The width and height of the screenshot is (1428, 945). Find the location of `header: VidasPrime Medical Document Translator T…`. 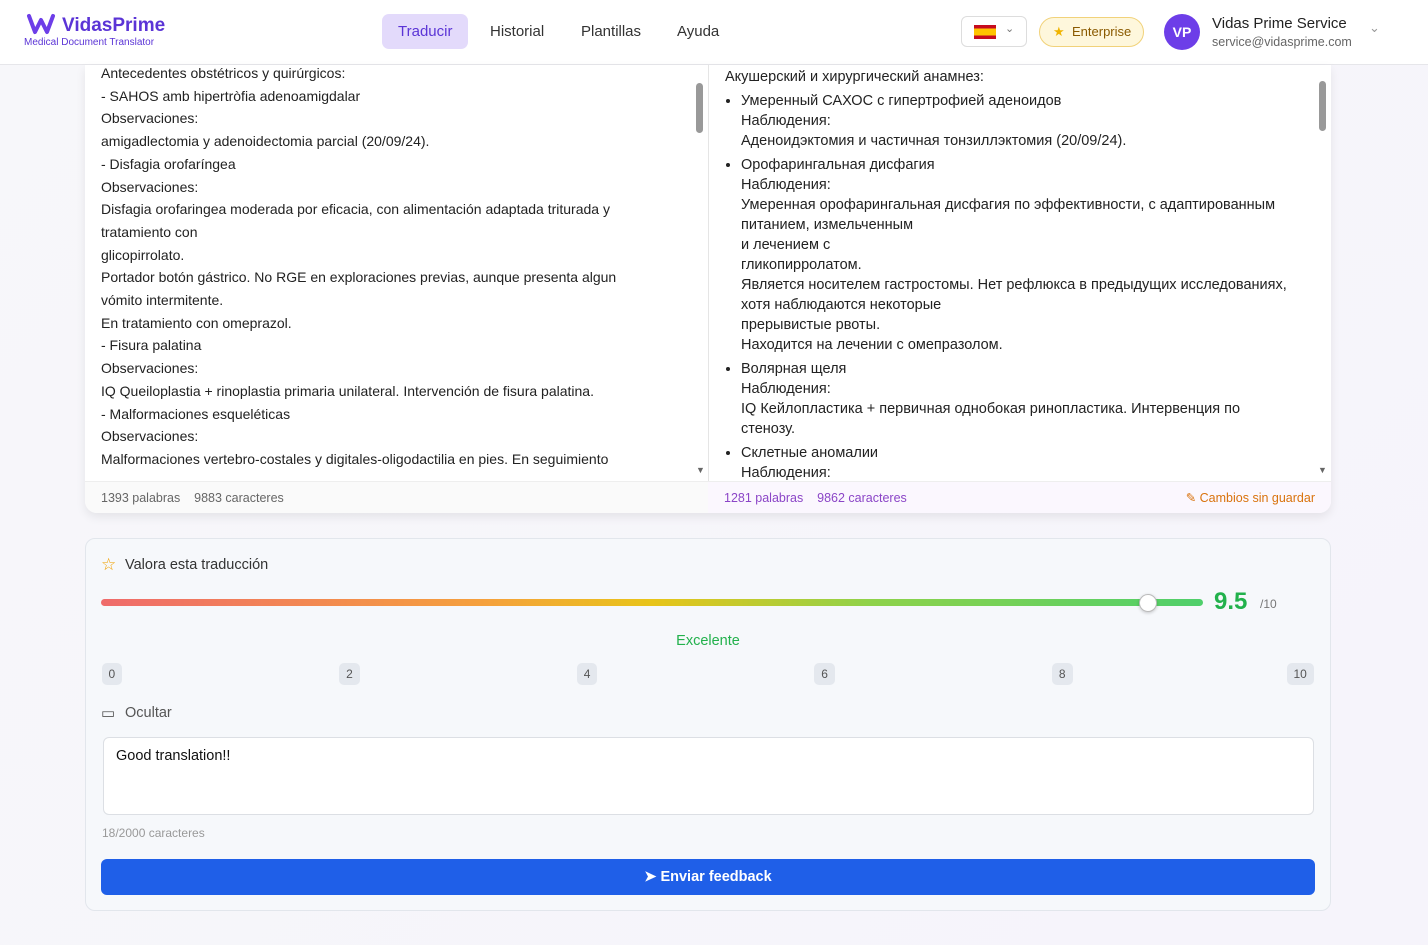

header: VidasPrime Medical Document Translator T… is located at coordinates (714, 32).